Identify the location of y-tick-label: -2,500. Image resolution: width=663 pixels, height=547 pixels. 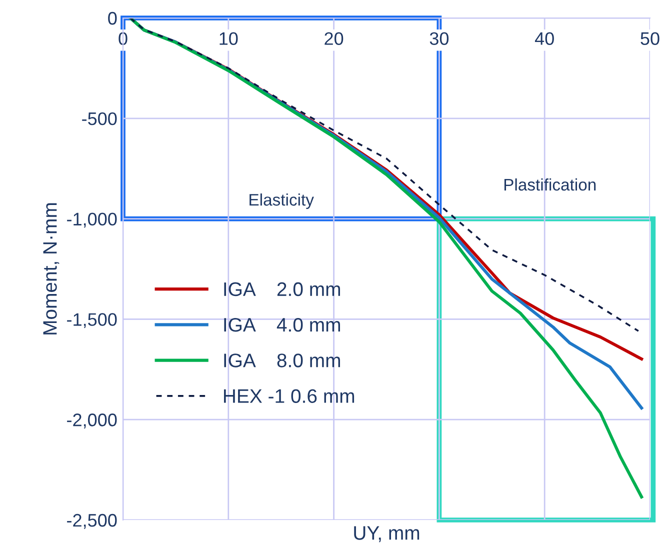
(92, 521).